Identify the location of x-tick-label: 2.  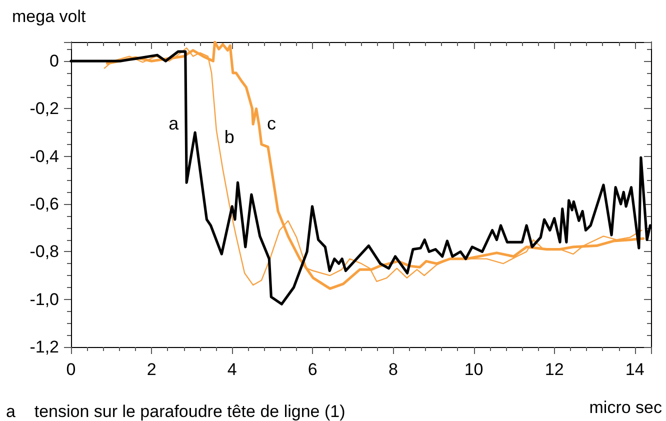
(151, 369).